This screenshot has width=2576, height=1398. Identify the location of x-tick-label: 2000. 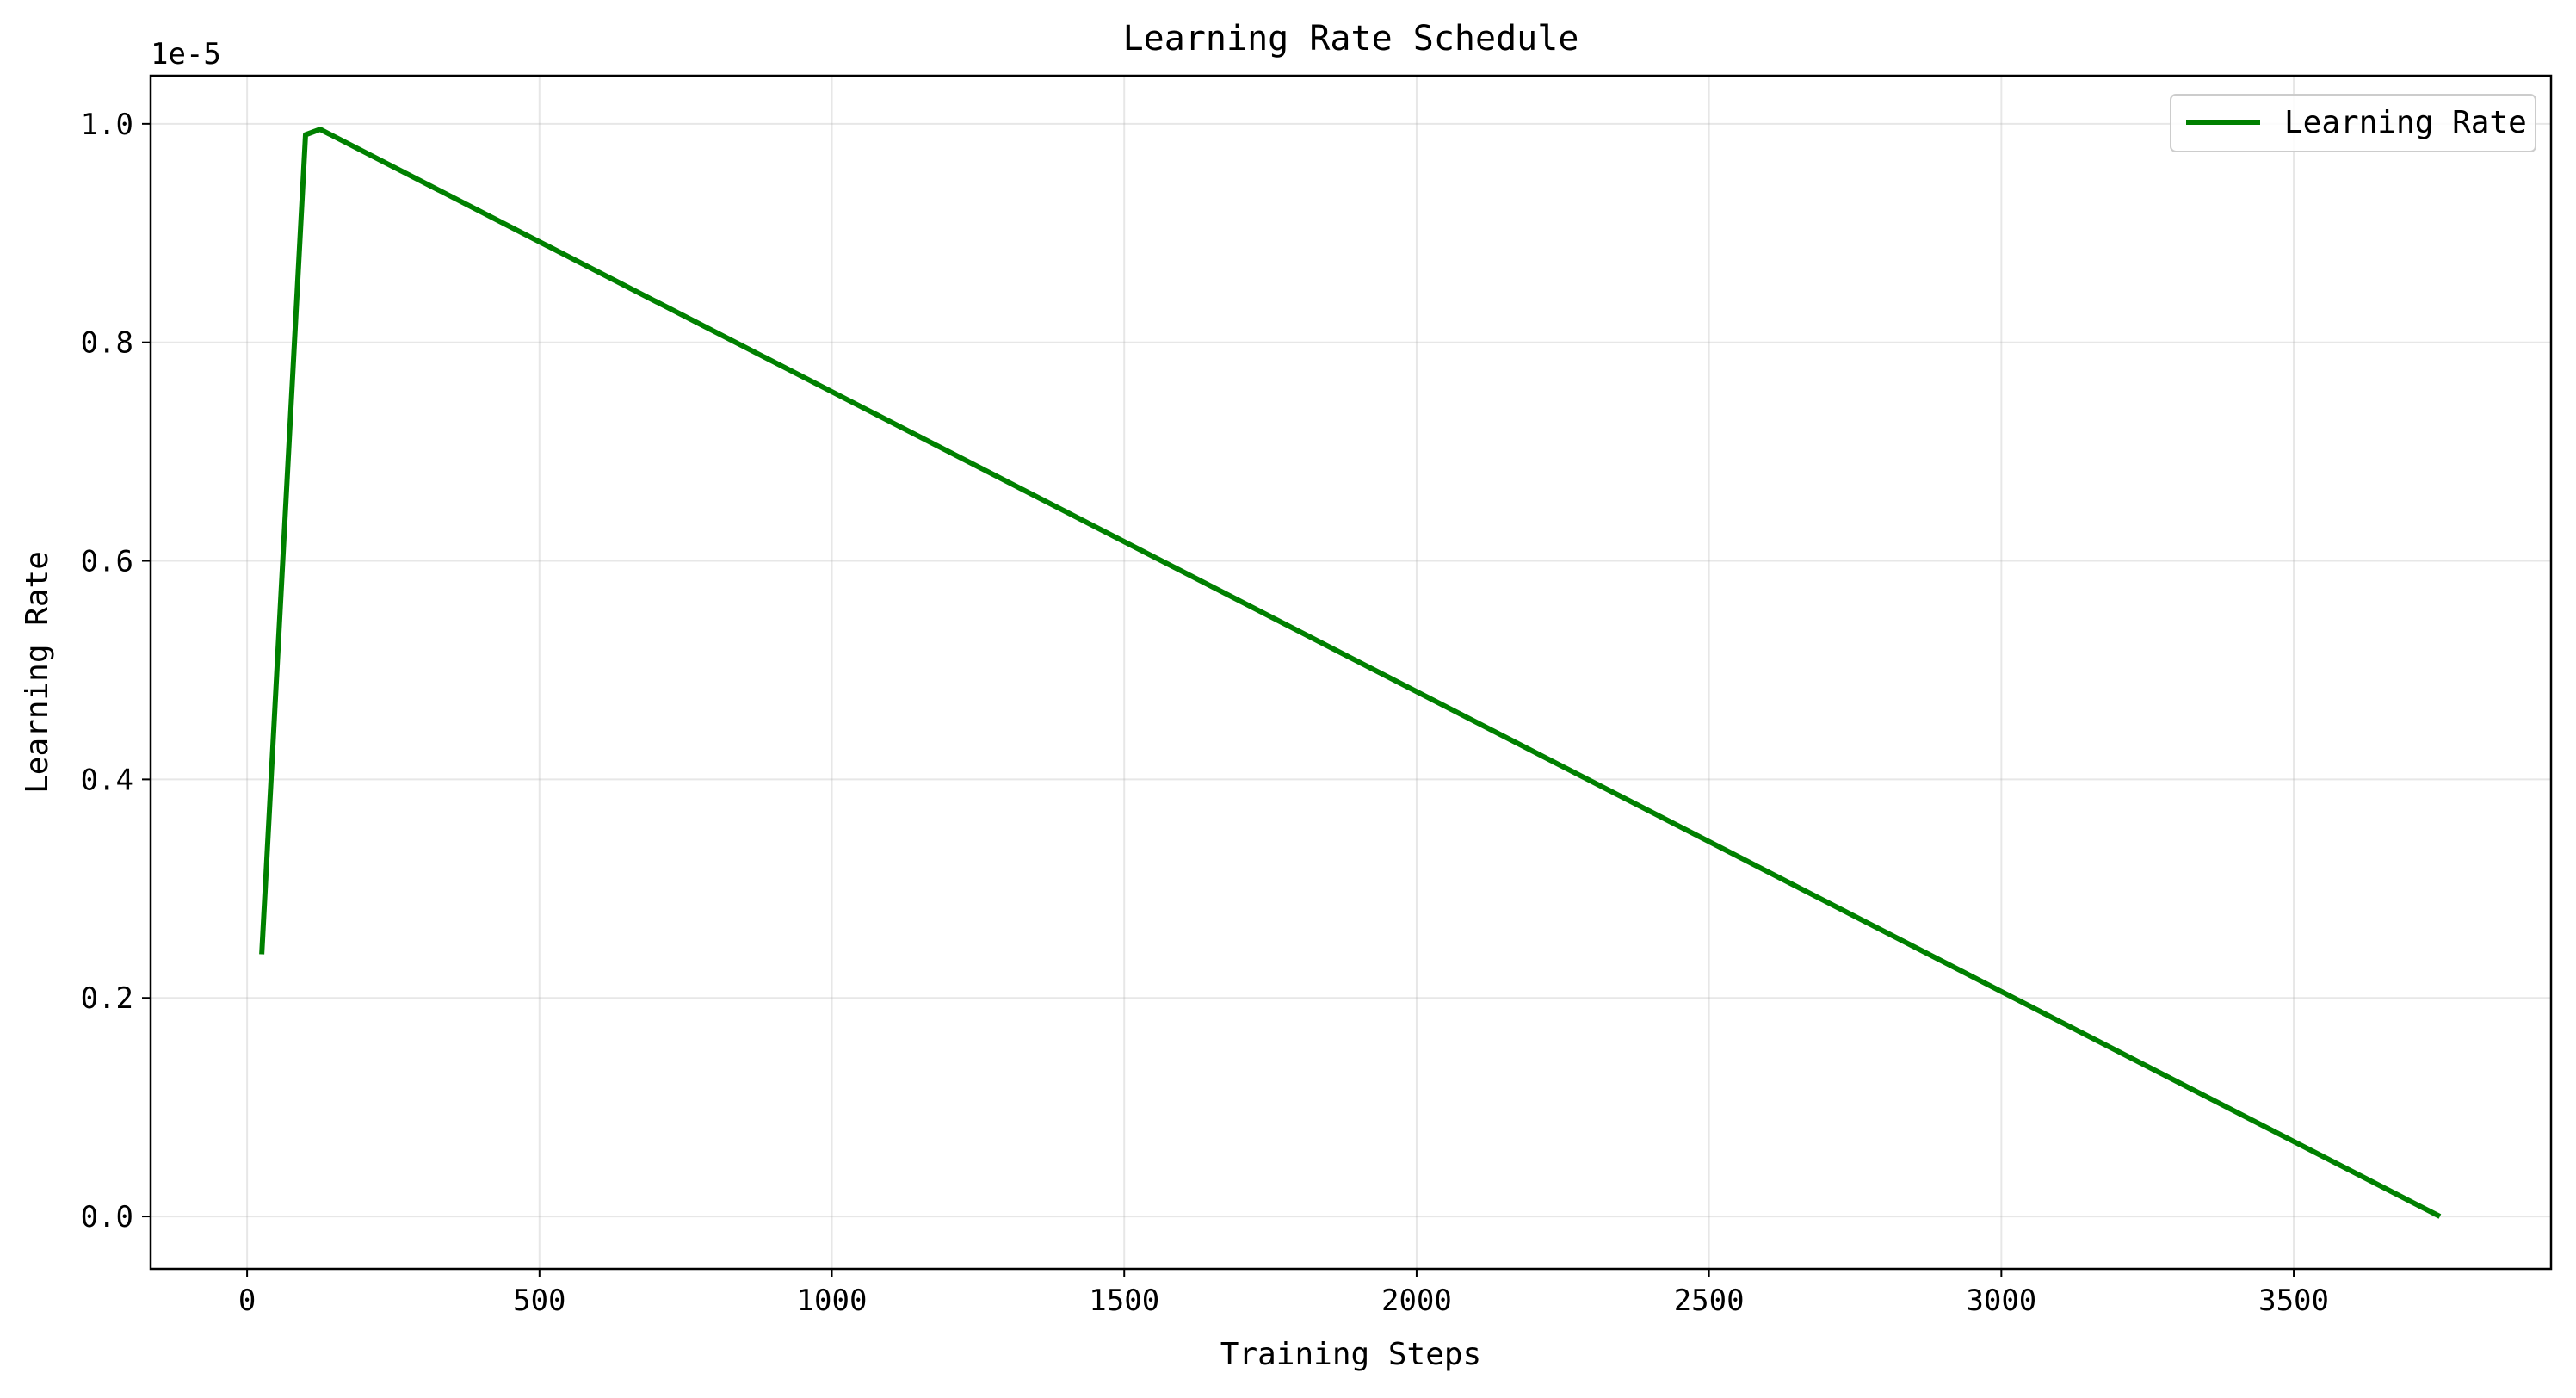
(1416, 1301).